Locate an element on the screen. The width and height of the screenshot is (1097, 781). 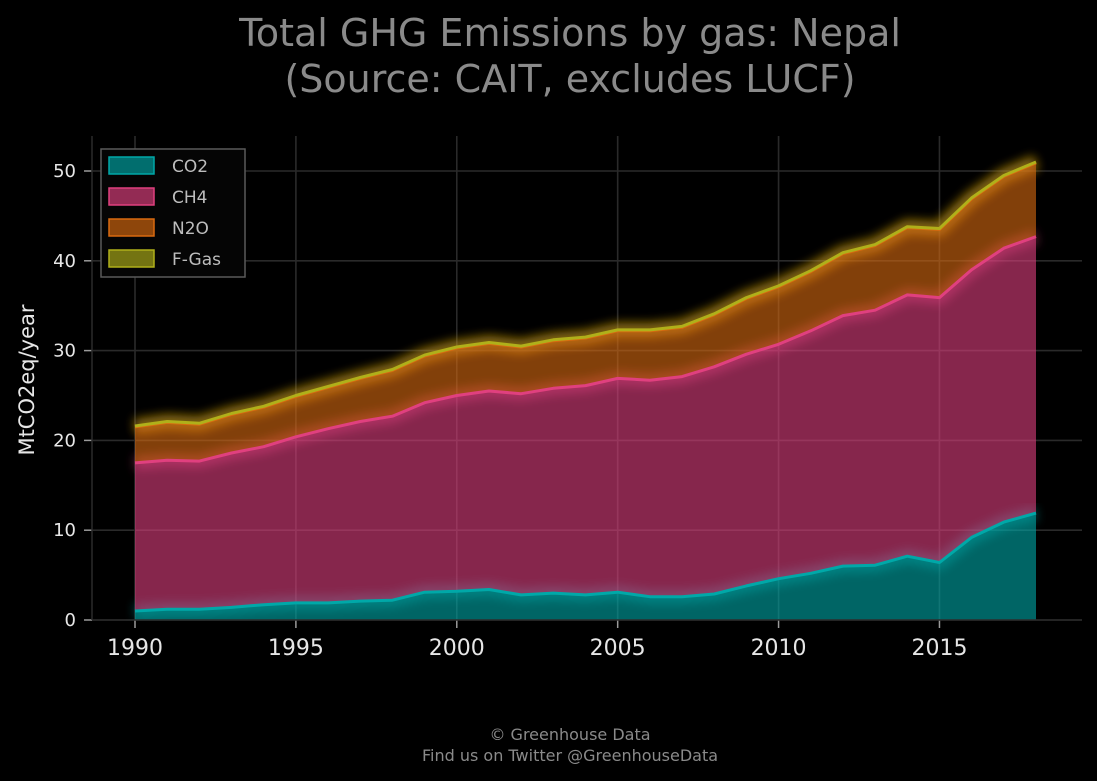
legend-label-co2: CO2 is located at coordinates (190, 167).